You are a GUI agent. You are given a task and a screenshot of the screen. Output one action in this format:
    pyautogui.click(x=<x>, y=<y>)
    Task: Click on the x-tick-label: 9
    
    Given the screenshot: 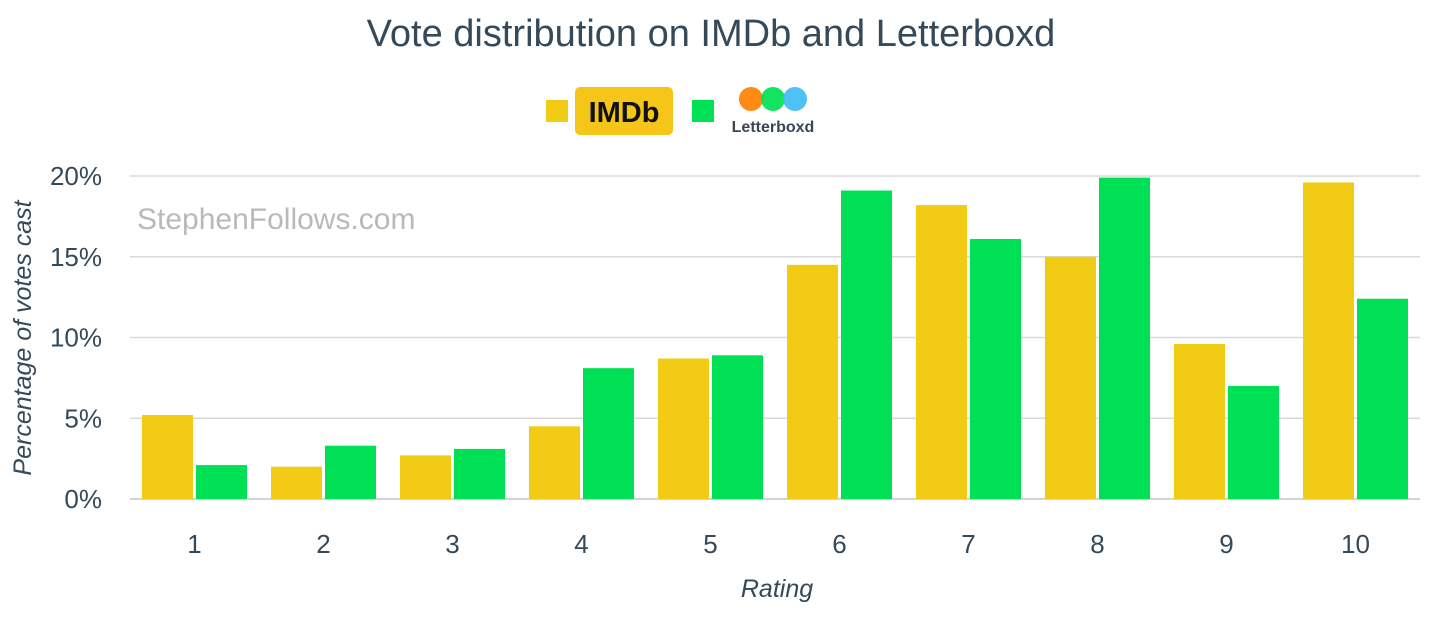 What is the action you would take?
    pyautogui.click(x=1226, y=544)
    